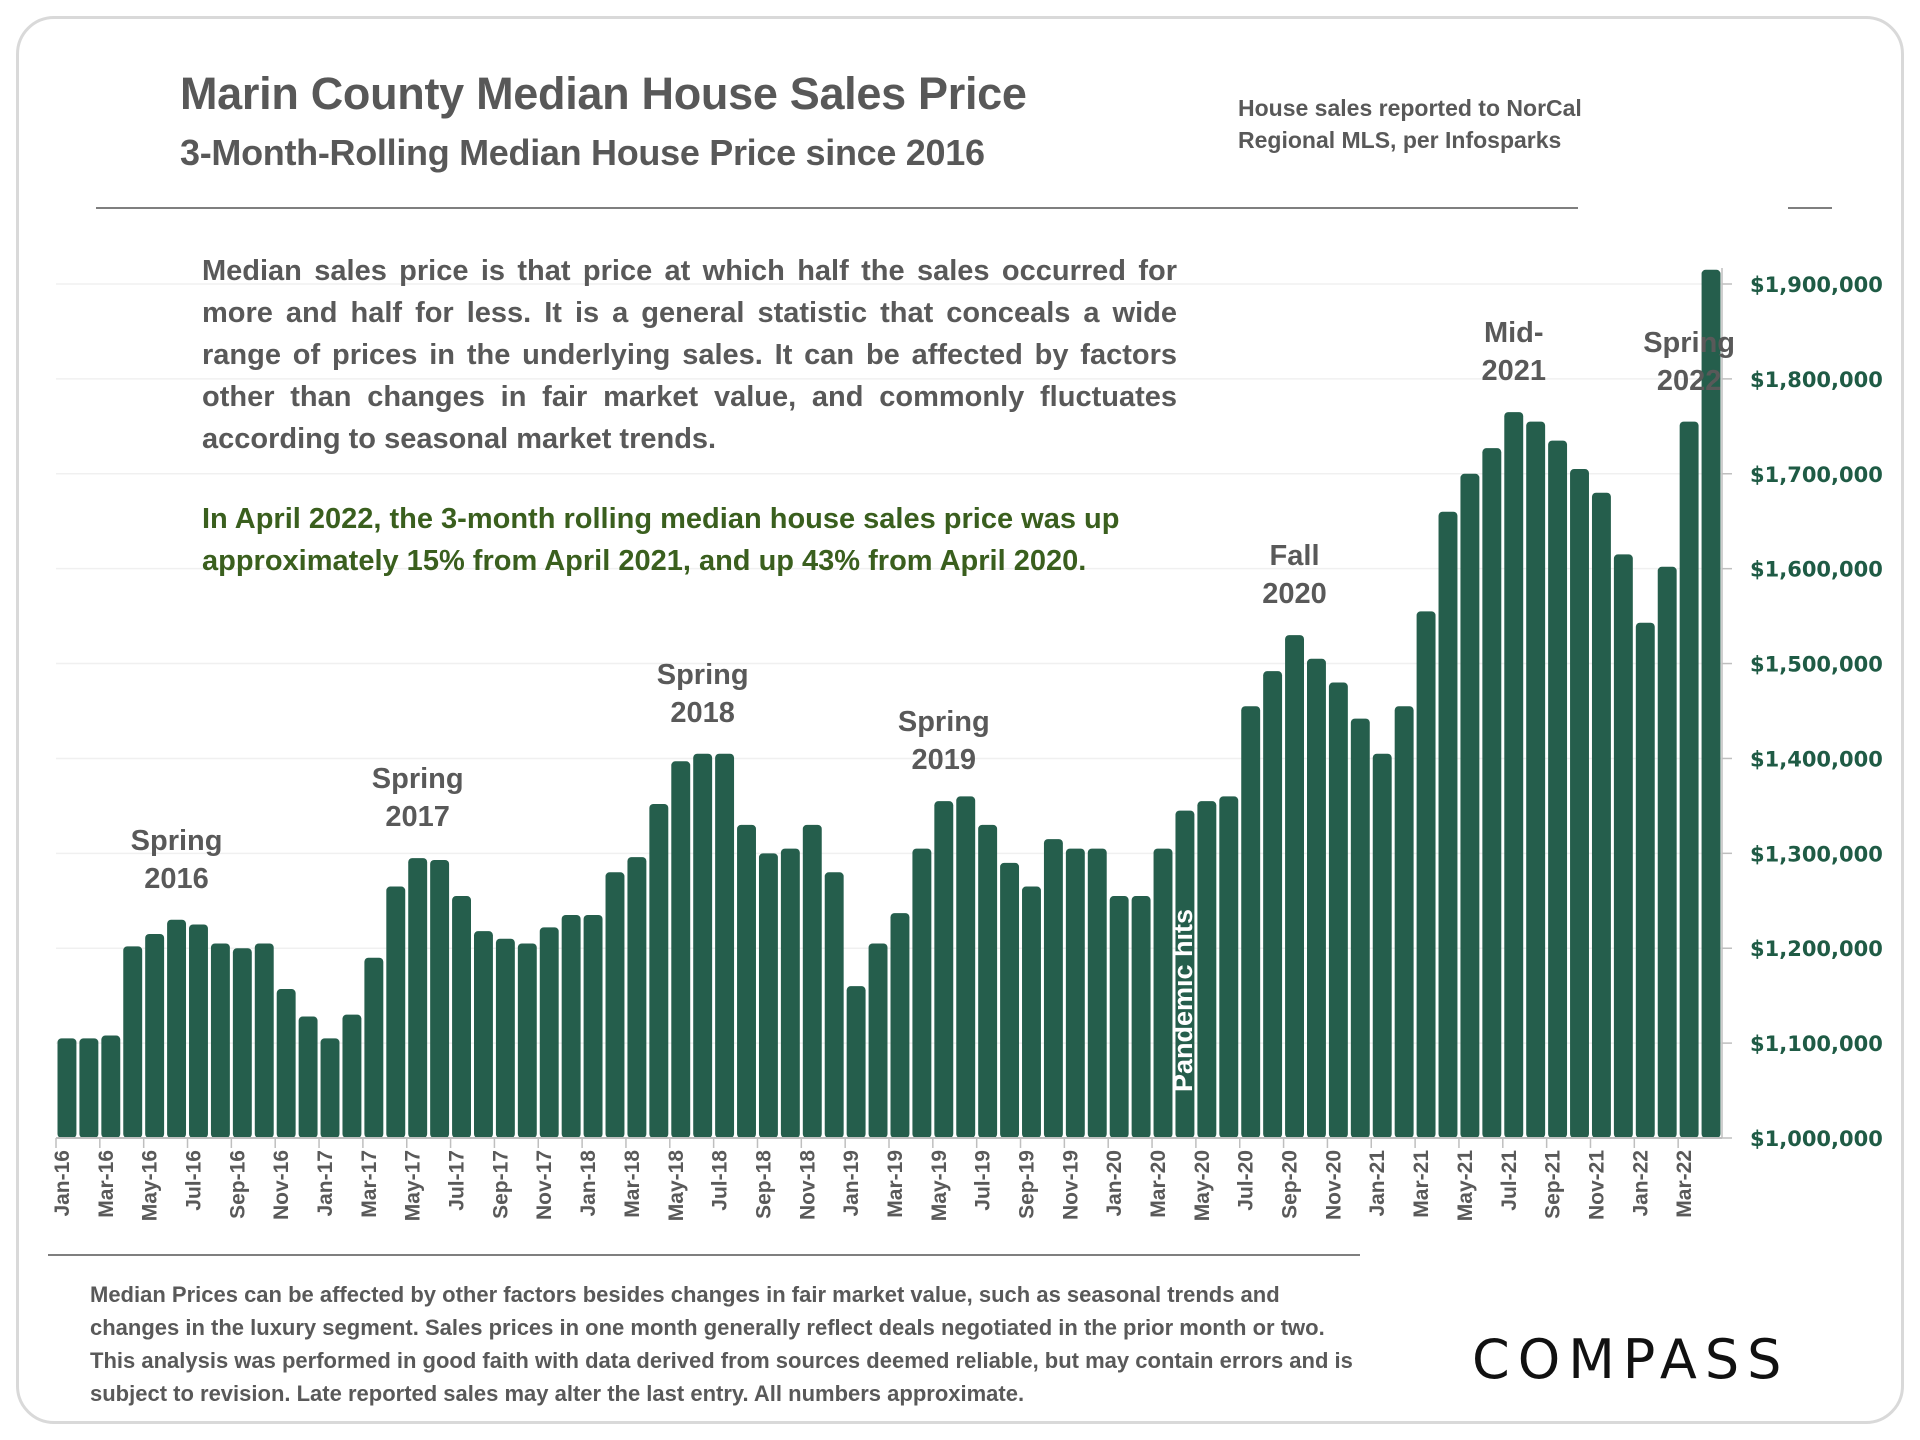  I want to click on annotation-label: Mid- 2021, so click(1513, 352).